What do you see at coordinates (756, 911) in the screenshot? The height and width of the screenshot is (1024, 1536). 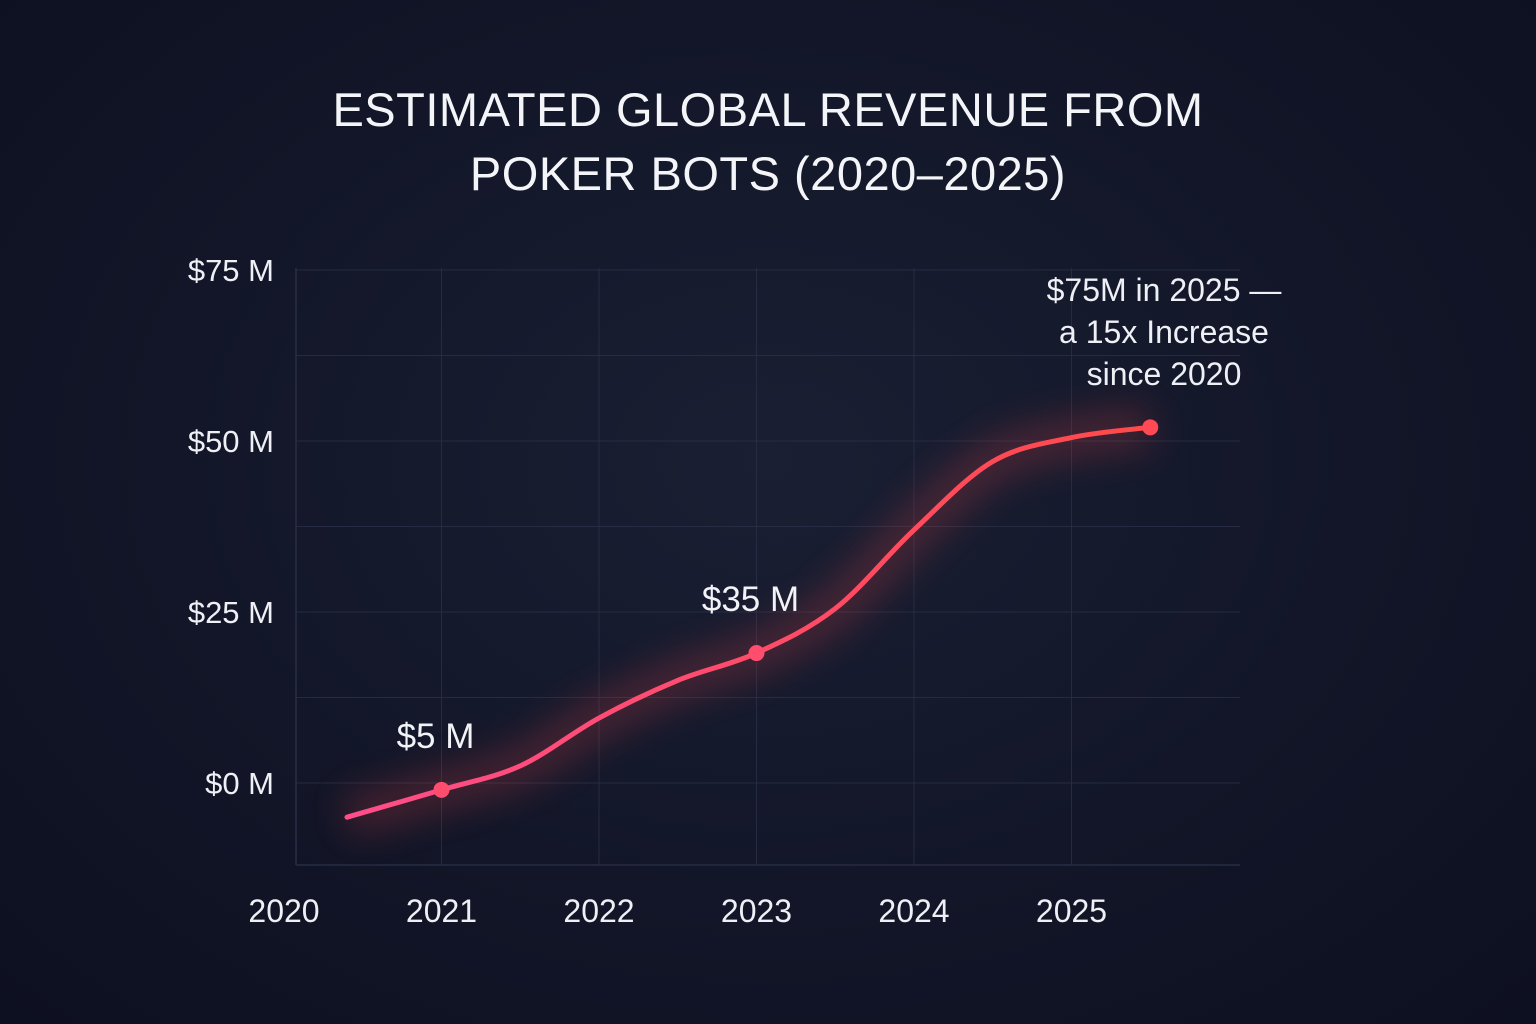 I see `x-tick-label: 2023` at bounding box center [756, 911].